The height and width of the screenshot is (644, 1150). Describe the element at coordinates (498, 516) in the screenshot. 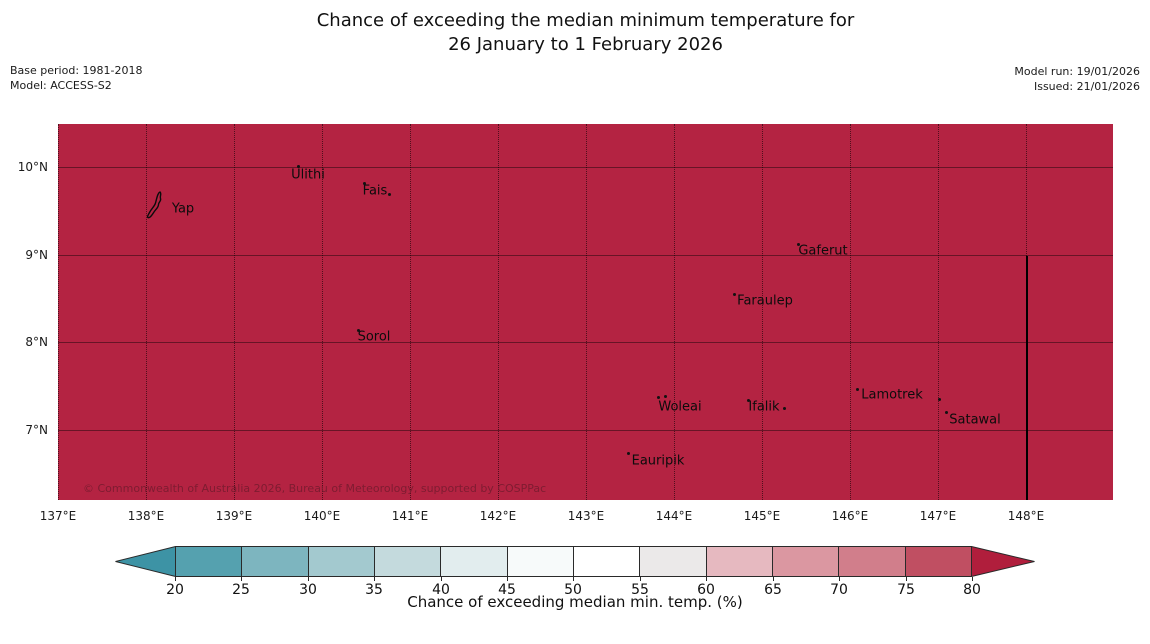

I see `longitude-tick-label: 142°E` at that location.